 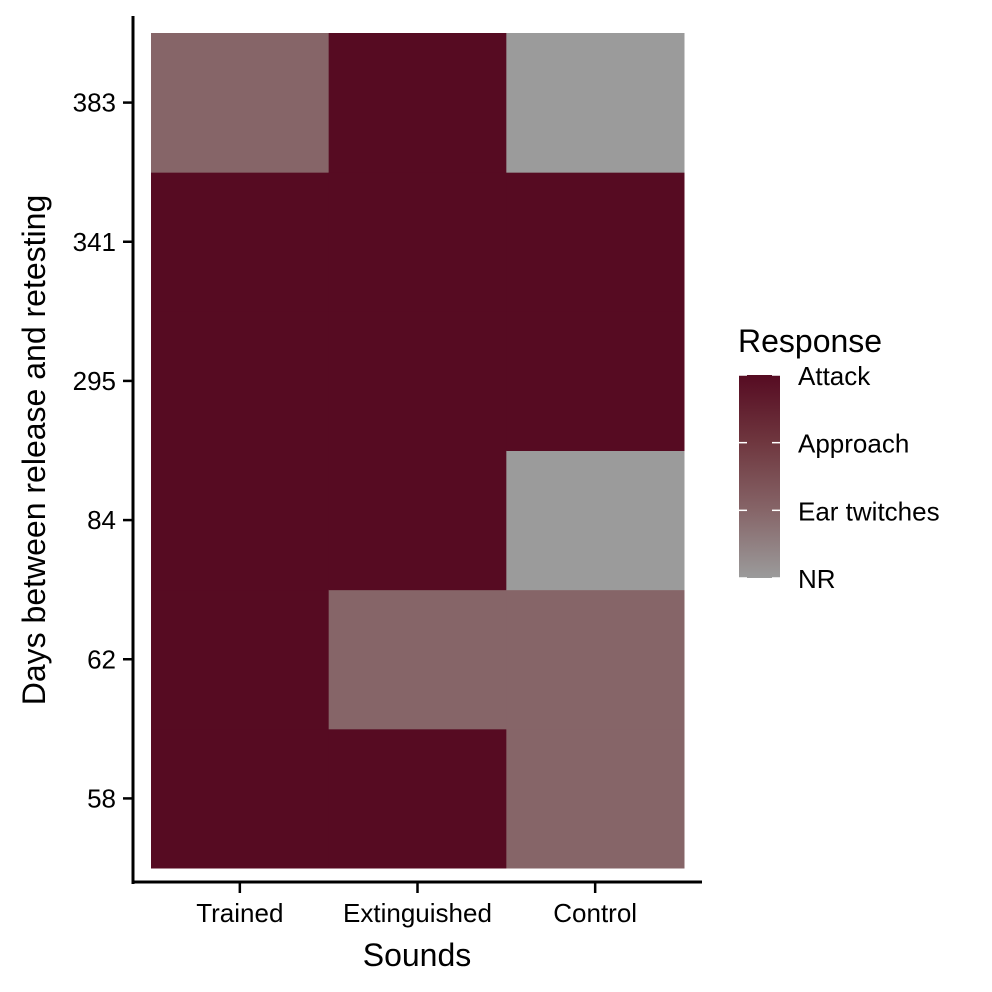 What do you see at coordinates (810, 341) in the screenshot?
I see `legend-title: Response` at bounding box center [810, 341].